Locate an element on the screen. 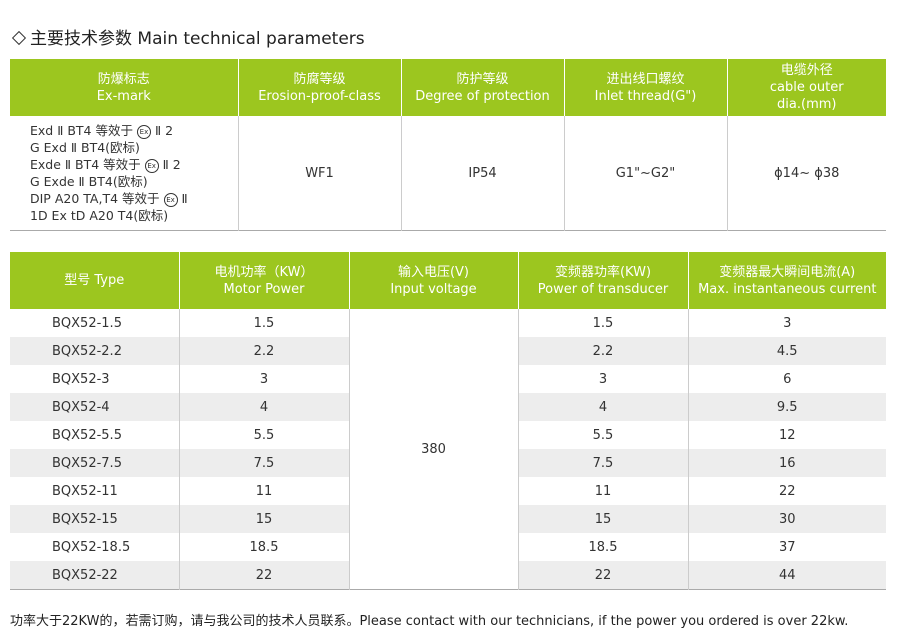 This screenshot has width=900, height=640. section-heading: 主要技术参数 Main technical parameters is located at coordinates (187, 36).